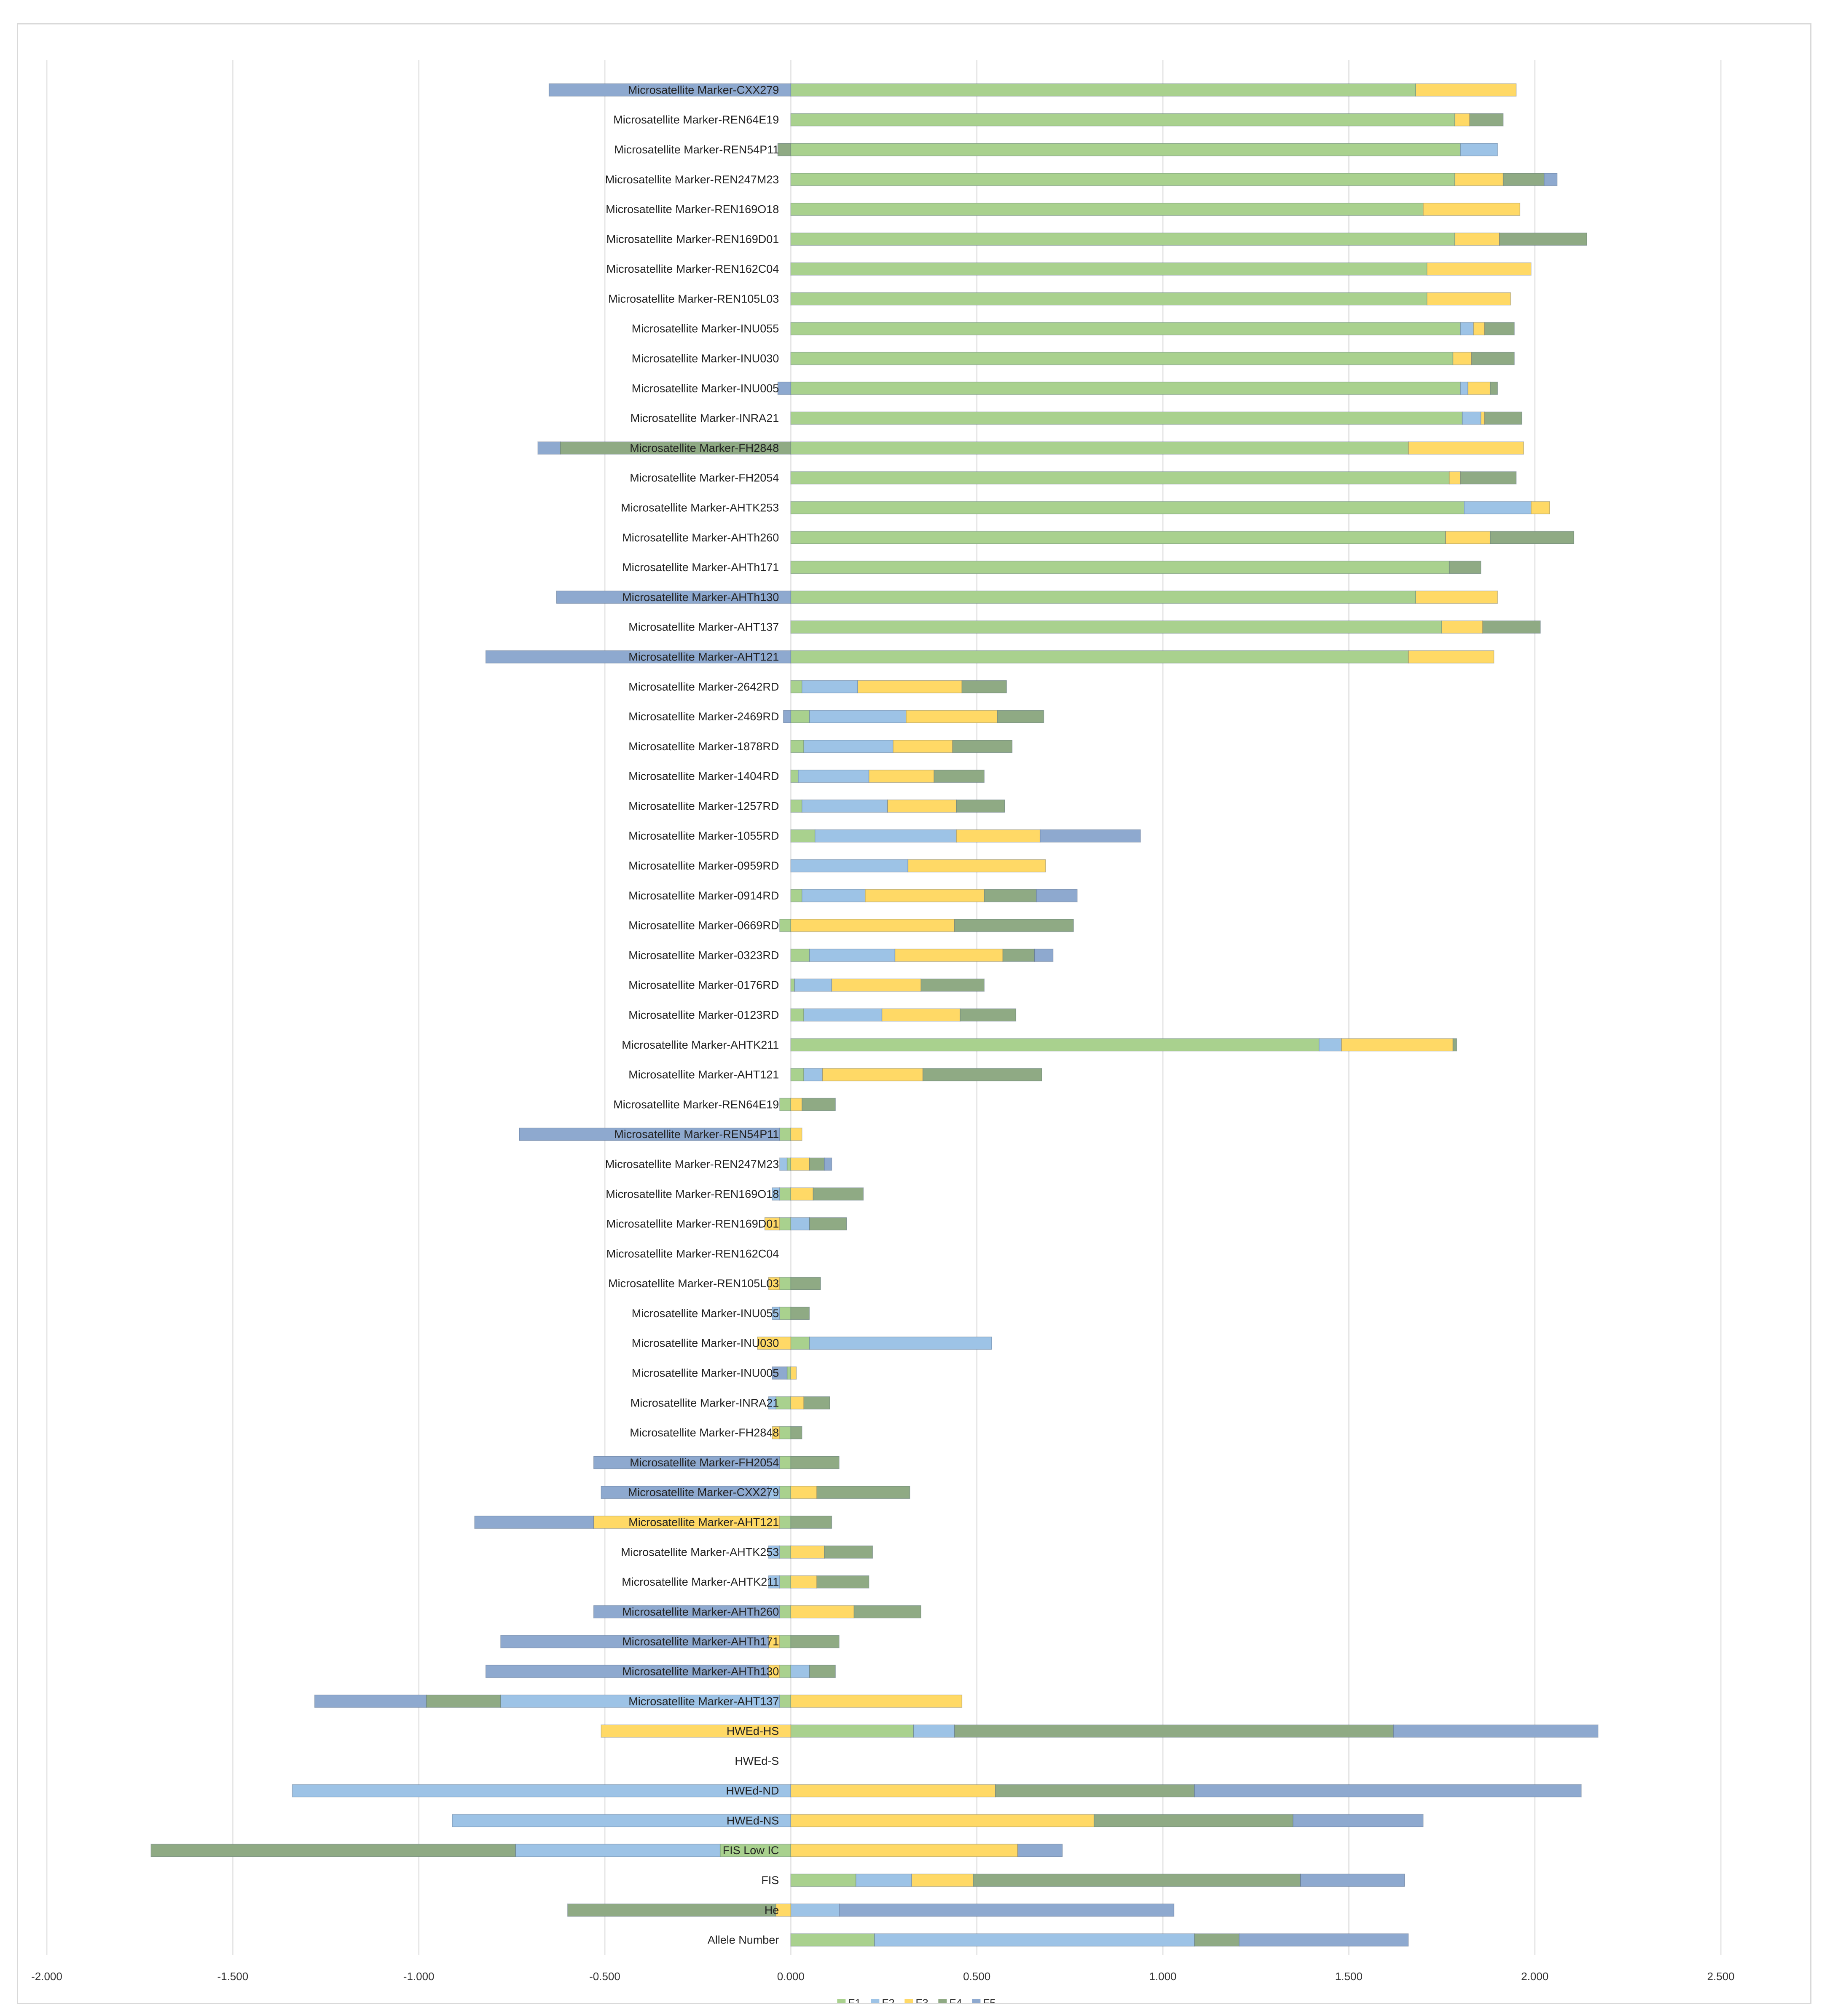 The image size is (1830, 2016). What do you see at coordinates (989, 2000) in the screenshot?
I see `legend-label: F5` at bounding box center [989, 2000].